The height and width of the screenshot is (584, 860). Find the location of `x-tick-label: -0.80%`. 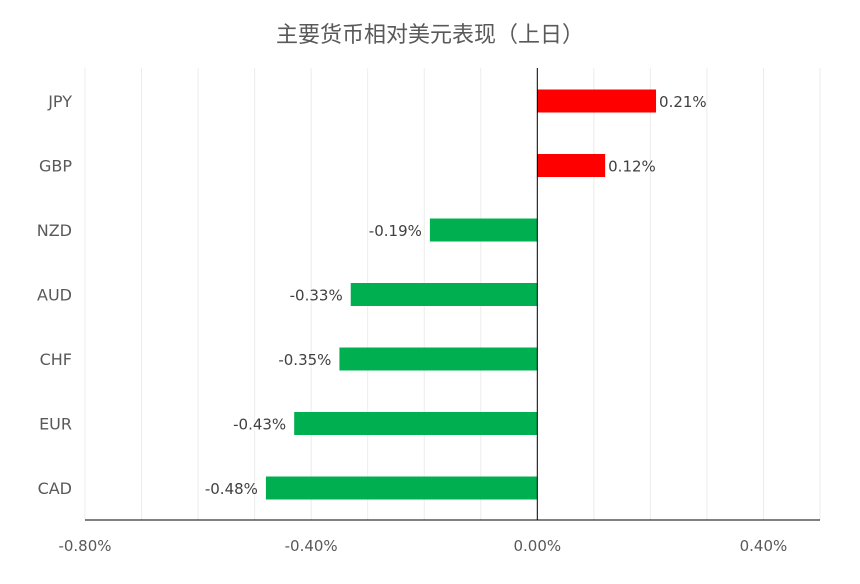

x-tick-label: -0.80% is located at coordinates (84, 546).